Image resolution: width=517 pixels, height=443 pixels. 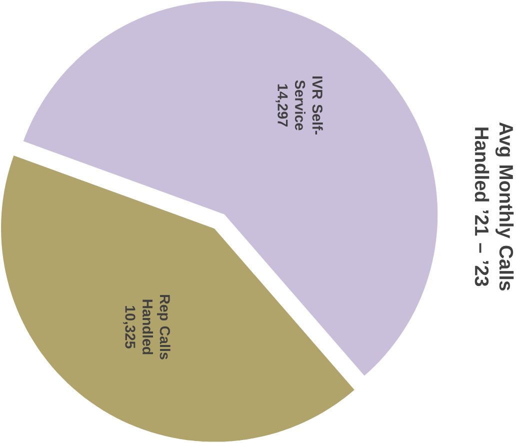 I want to click on data-label: 14,297, so click(x=282, y=105).